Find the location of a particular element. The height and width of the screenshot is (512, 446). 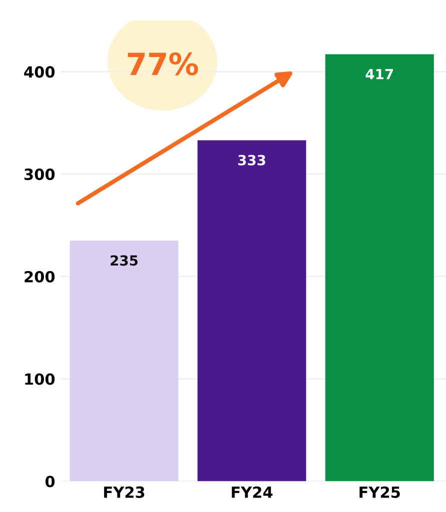

x-tick-label: FY23 is located at coordinates (124, 492).